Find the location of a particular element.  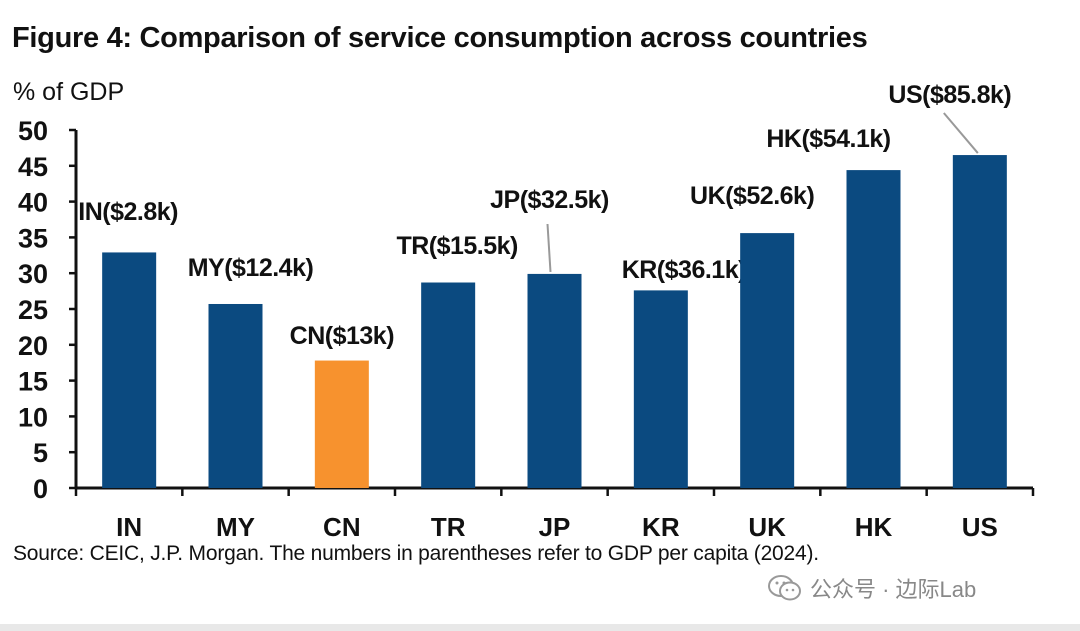

bar-tr is located at coordinates (448, 385).